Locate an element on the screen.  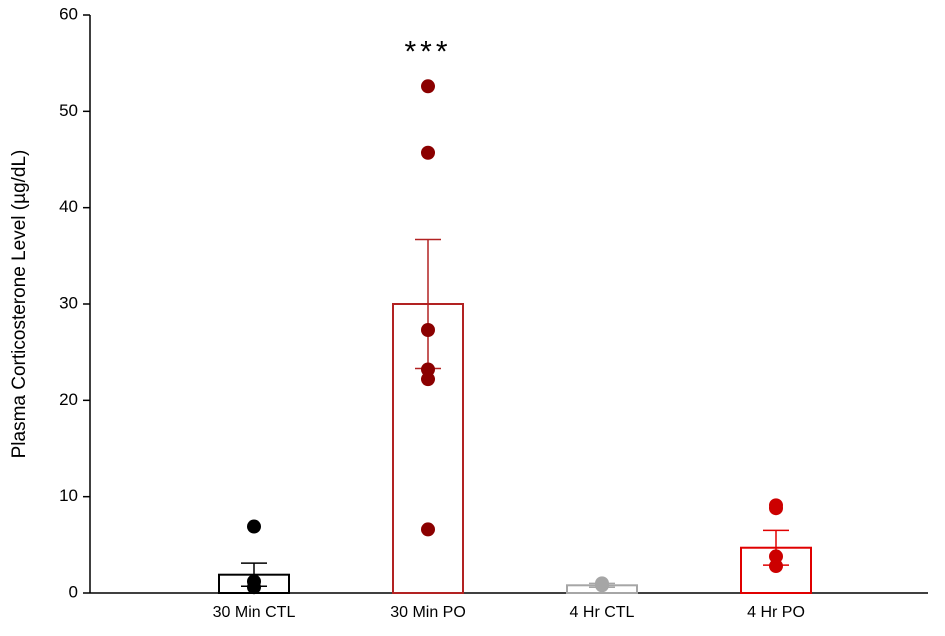
y-tick-label: 10 is located at coordinates (68, 495).